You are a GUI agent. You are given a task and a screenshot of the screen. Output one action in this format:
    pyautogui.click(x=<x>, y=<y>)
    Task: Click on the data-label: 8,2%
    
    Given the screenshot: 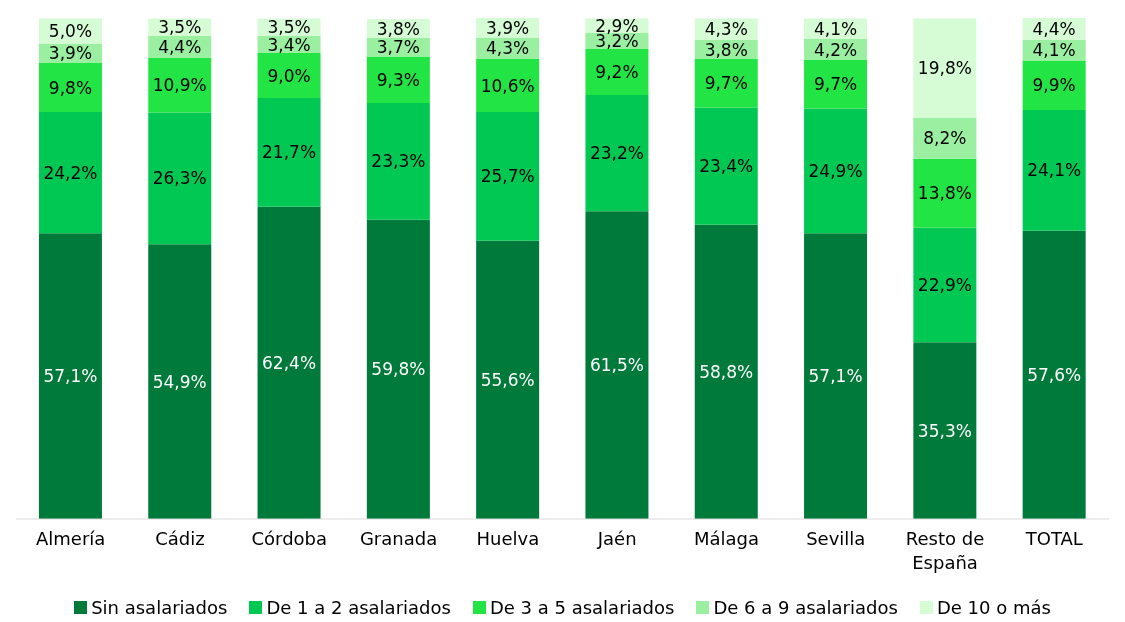 What is the action you would take?
    pyautogui.click(x=945, y=138)
    